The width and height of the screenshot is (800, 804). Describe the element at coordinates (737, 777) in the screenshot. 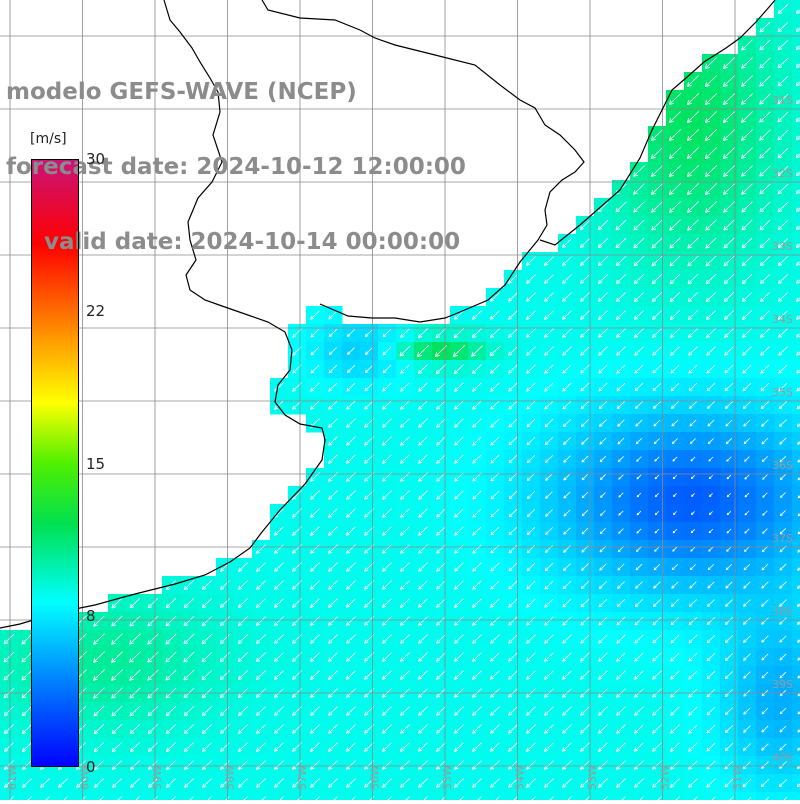

I see `lon-label: 51W` at that location.